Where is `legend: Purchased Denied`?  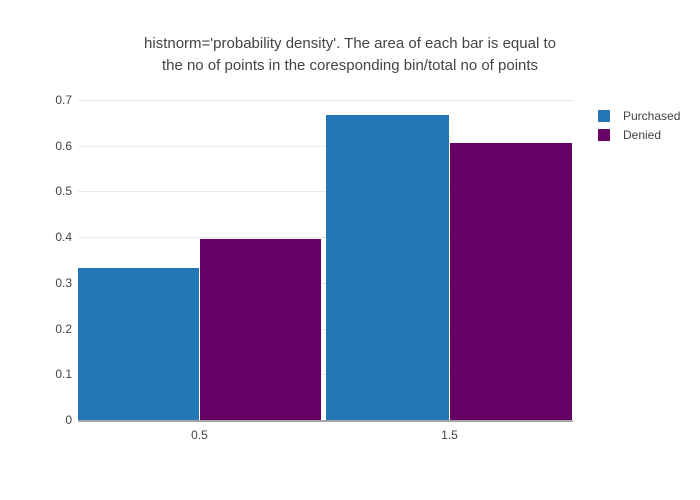
legend: Purchased Denied is located at coordinates (639, 125).